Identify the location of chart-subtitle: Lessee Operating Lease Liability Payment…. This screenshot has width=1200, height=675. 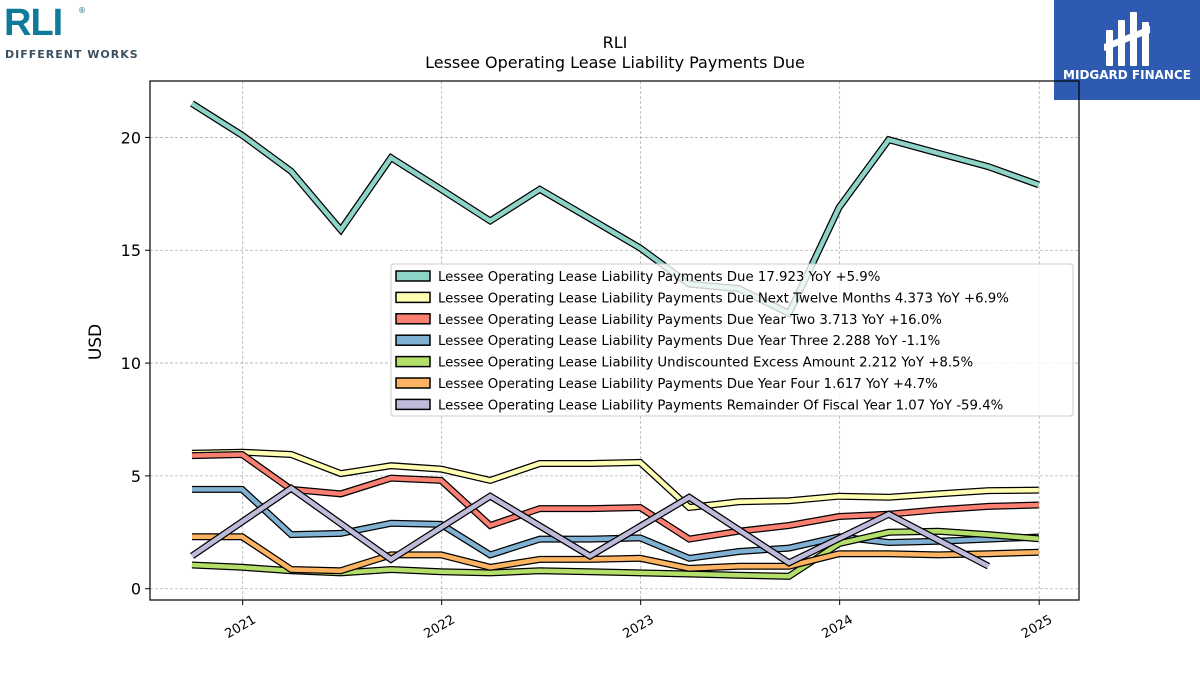
(615, 62).